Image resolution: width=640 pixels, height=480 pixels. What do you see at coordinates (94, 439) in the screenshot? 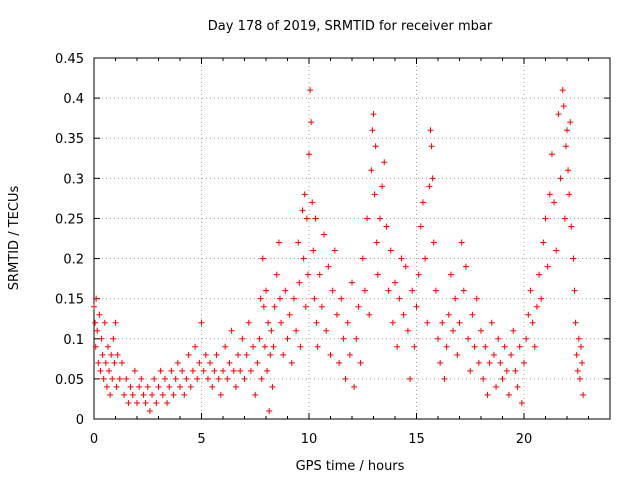
I see `x-tick-label: 0` at bounding box center [94, 439].